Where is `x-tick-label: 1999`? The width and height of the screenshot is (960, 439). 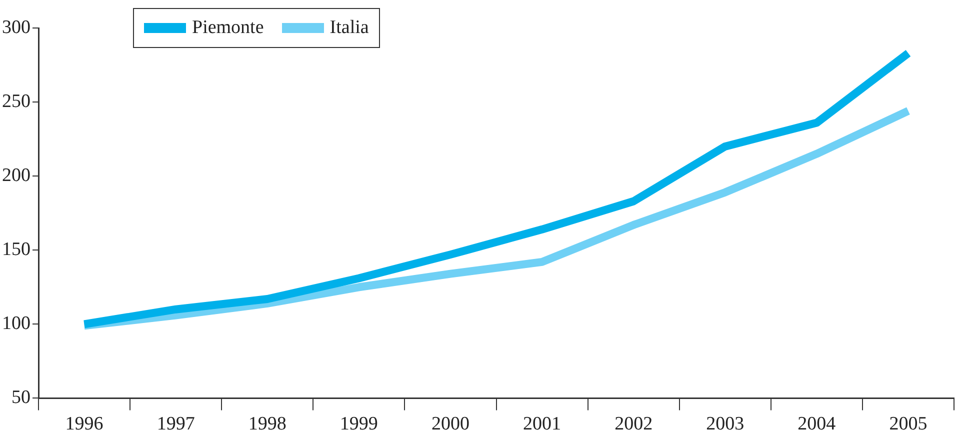 x-tick-label: 1999 is located at coordinates (359, 424).